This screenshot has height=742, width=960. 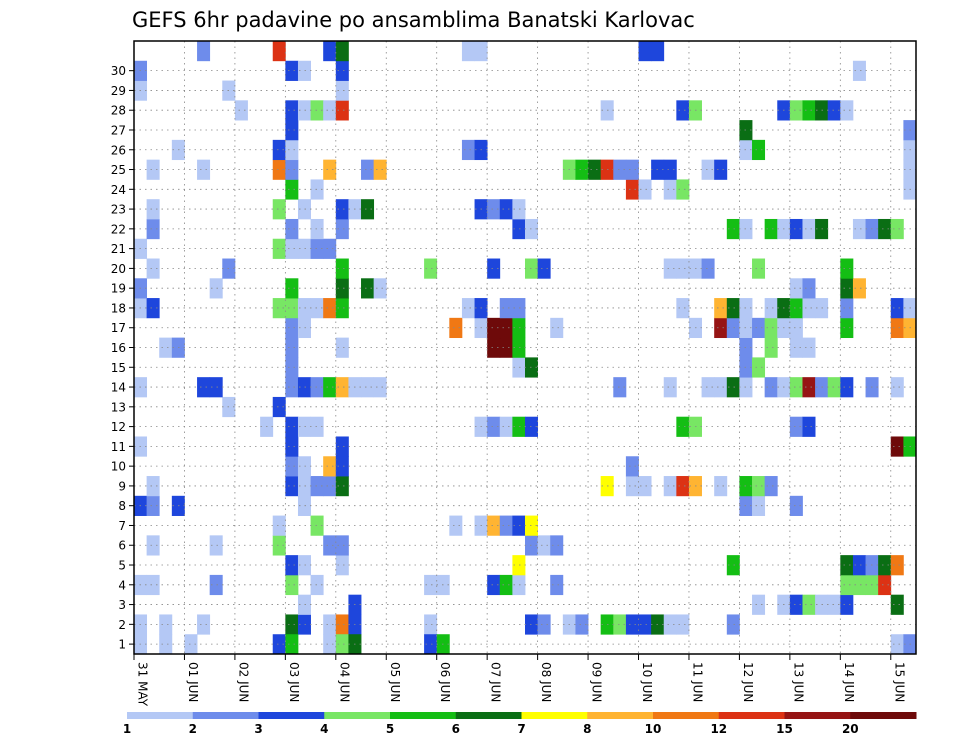 I want to click on colorbar-label: 1, so click(x=127, y=729).